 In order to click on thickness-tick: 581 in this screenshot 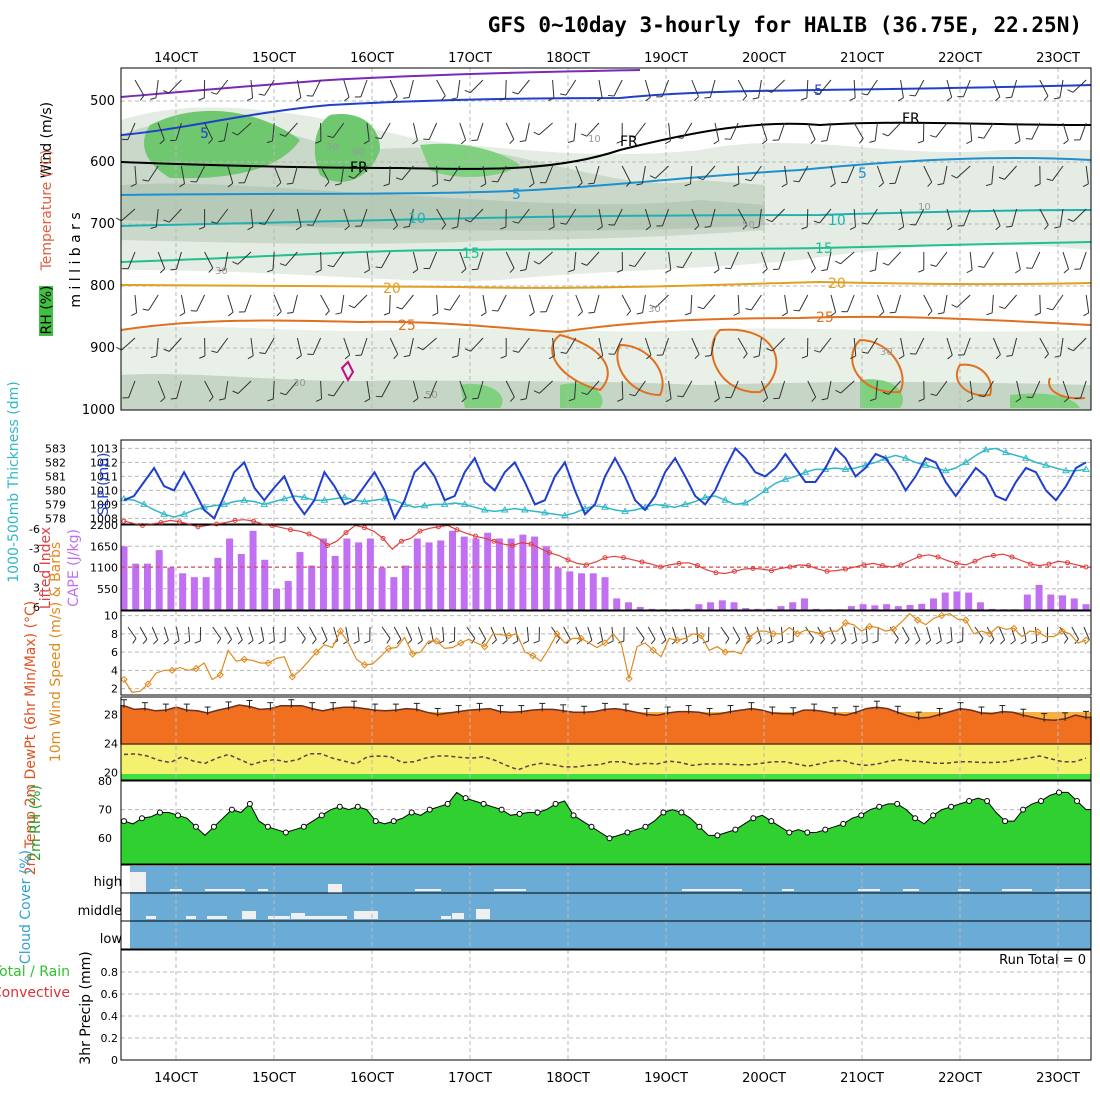, I will do `click(55, 476)`.